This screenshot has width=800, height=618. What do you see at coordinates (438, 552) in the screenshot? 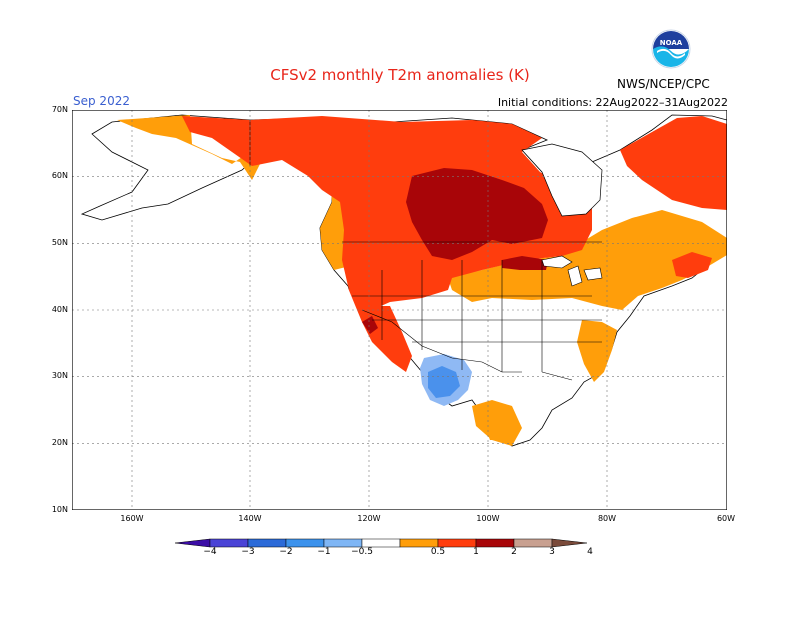
I see `colorbar-tick-label: 0.5` at bounding box center [438, 552].